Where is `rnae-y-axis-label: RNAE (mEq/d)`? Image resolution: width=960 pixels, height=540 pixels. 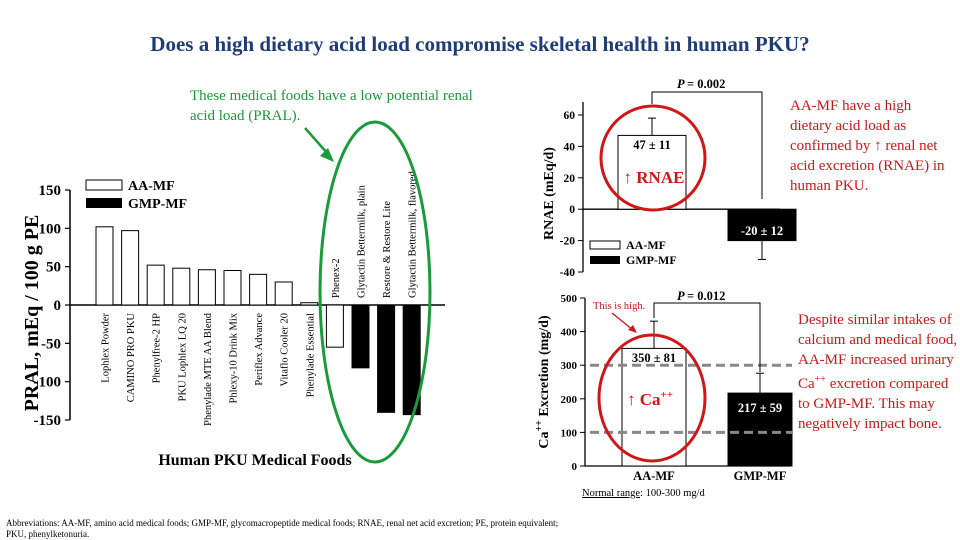
rnae-y-axis-label: RNAE (mEq/d) is located at coordinates (549, 193).